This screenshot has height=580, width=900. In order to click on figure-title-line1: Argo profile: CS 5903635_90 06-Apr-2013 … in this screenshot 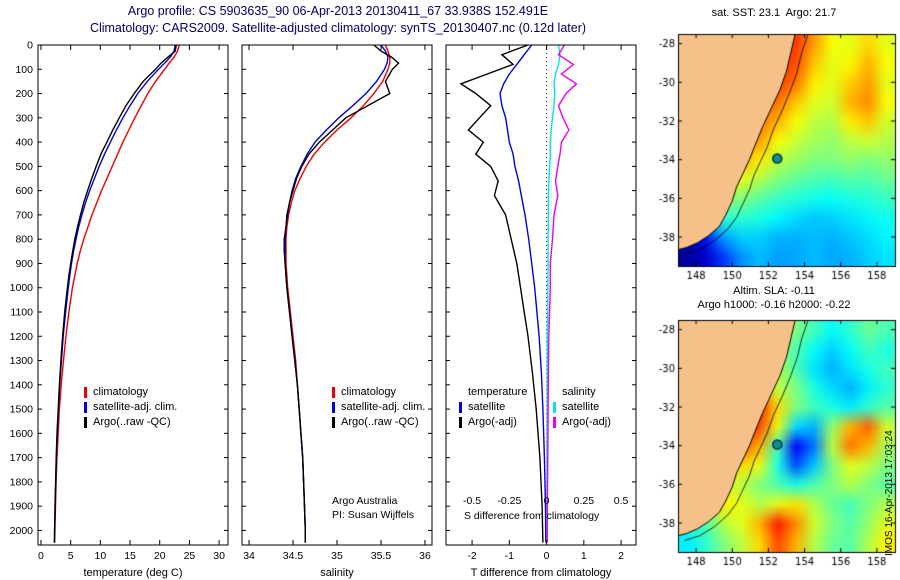, I will do `click(338, 11)`.